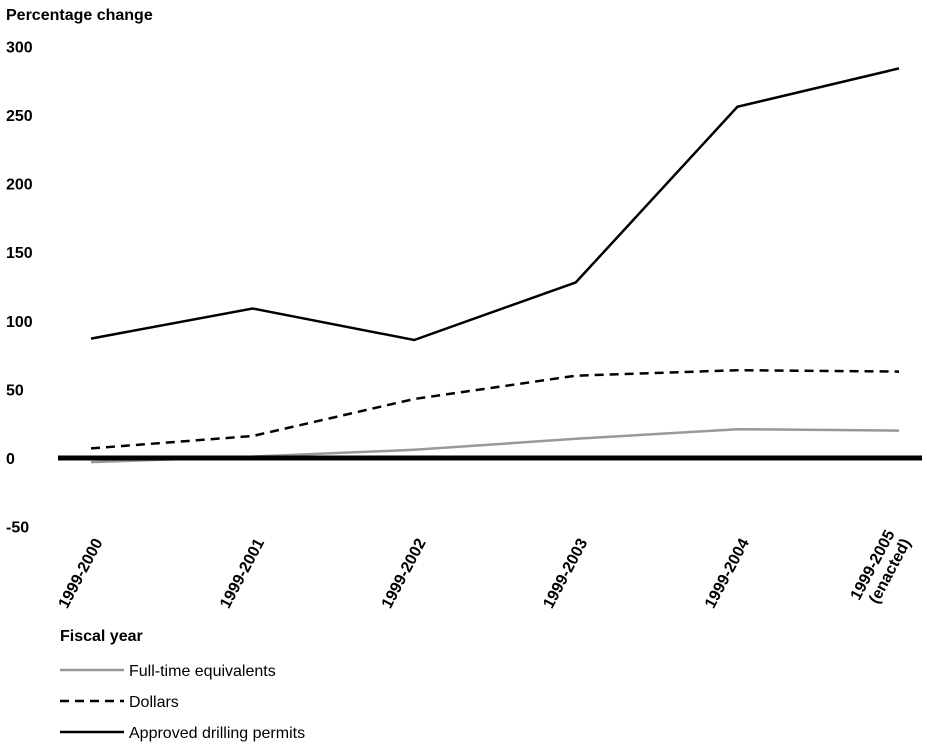 The image size is (927, 747). I want to click on y-tick-labels: 300 250 200 150 100 50 0 -50, so click(19, 287).